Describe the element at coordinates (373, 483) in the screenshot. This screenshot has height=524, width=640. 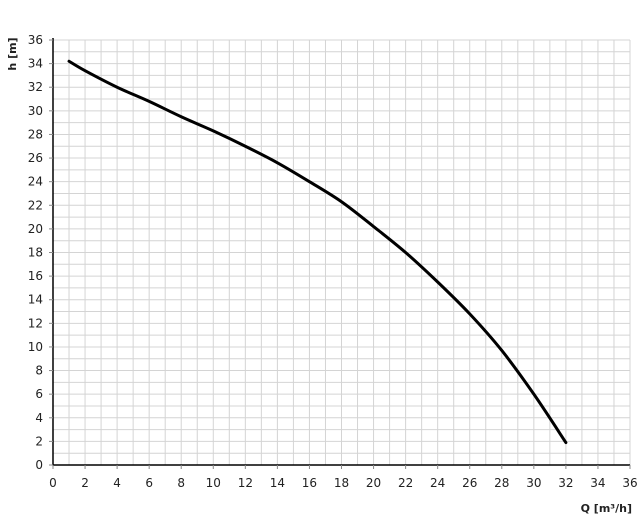
I see `x-tick-label: 20` at that location.